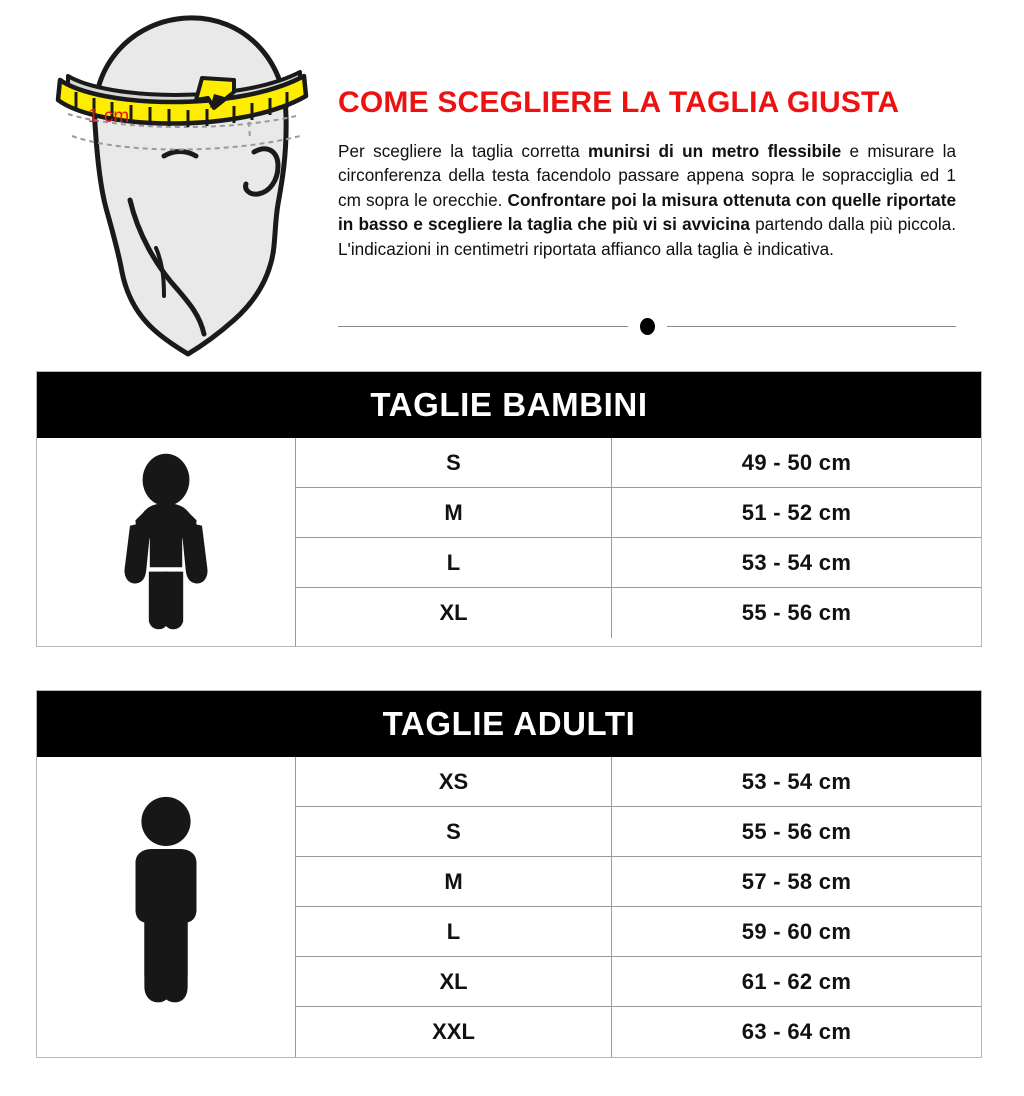 This screenshot has width=1024, height=1096. Describe the element at coordinates (811, 326) in the screenshot. I see `divider-rule-right` at that location.